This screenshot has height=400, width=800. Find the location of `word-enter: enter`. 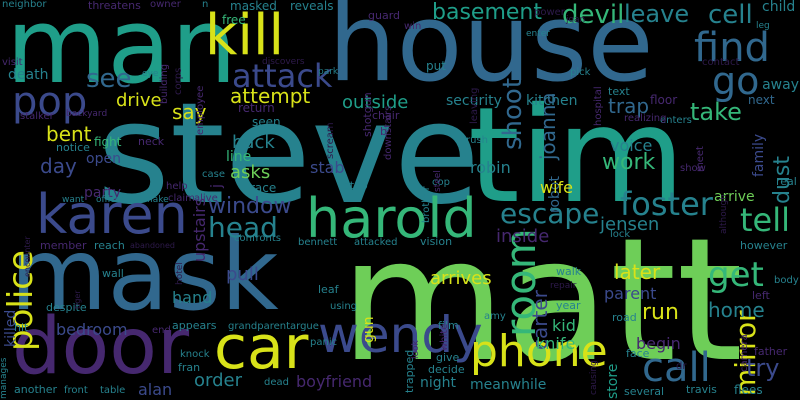

word-enter: enter is located at coordinates (538, 34).